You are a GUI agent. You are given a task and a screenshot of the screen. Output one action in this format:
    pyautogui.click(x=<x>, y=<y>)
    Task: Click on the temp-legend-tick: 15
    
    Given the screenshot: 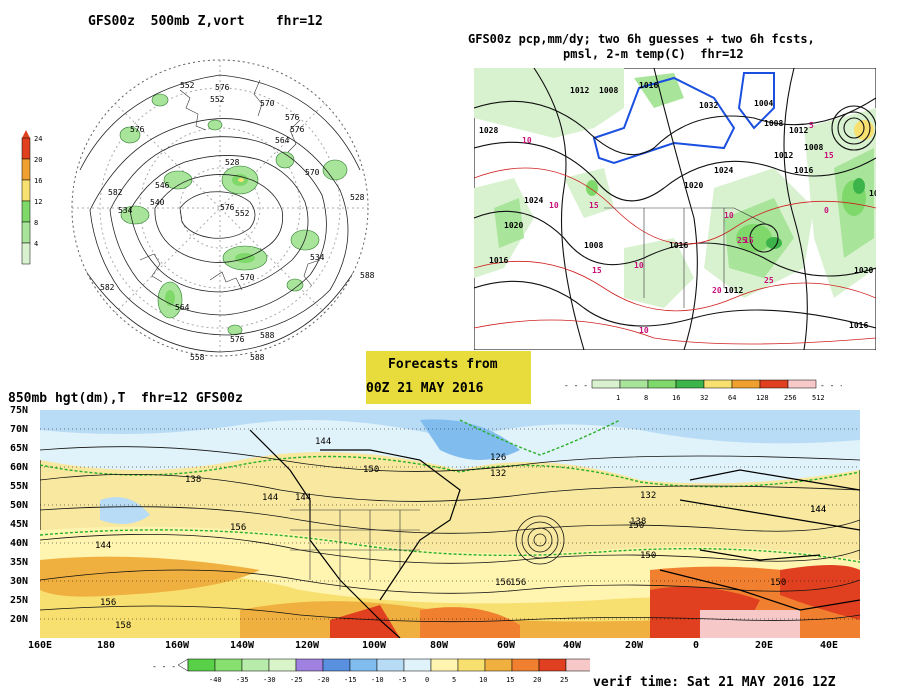 What is the action you would take?
    pyautogui.click(x=510, y=680)
    